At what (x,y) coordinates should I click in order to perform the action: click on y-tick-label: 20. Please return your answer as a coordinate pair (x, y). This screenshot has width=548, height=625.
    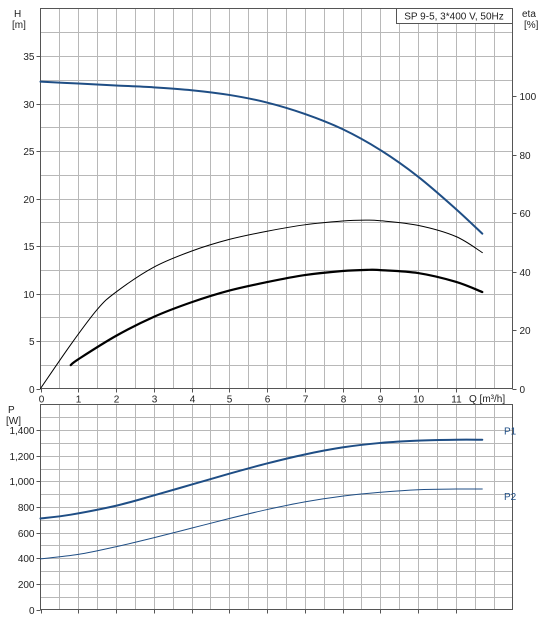
    Looking at the image, I should click on (29, 200).